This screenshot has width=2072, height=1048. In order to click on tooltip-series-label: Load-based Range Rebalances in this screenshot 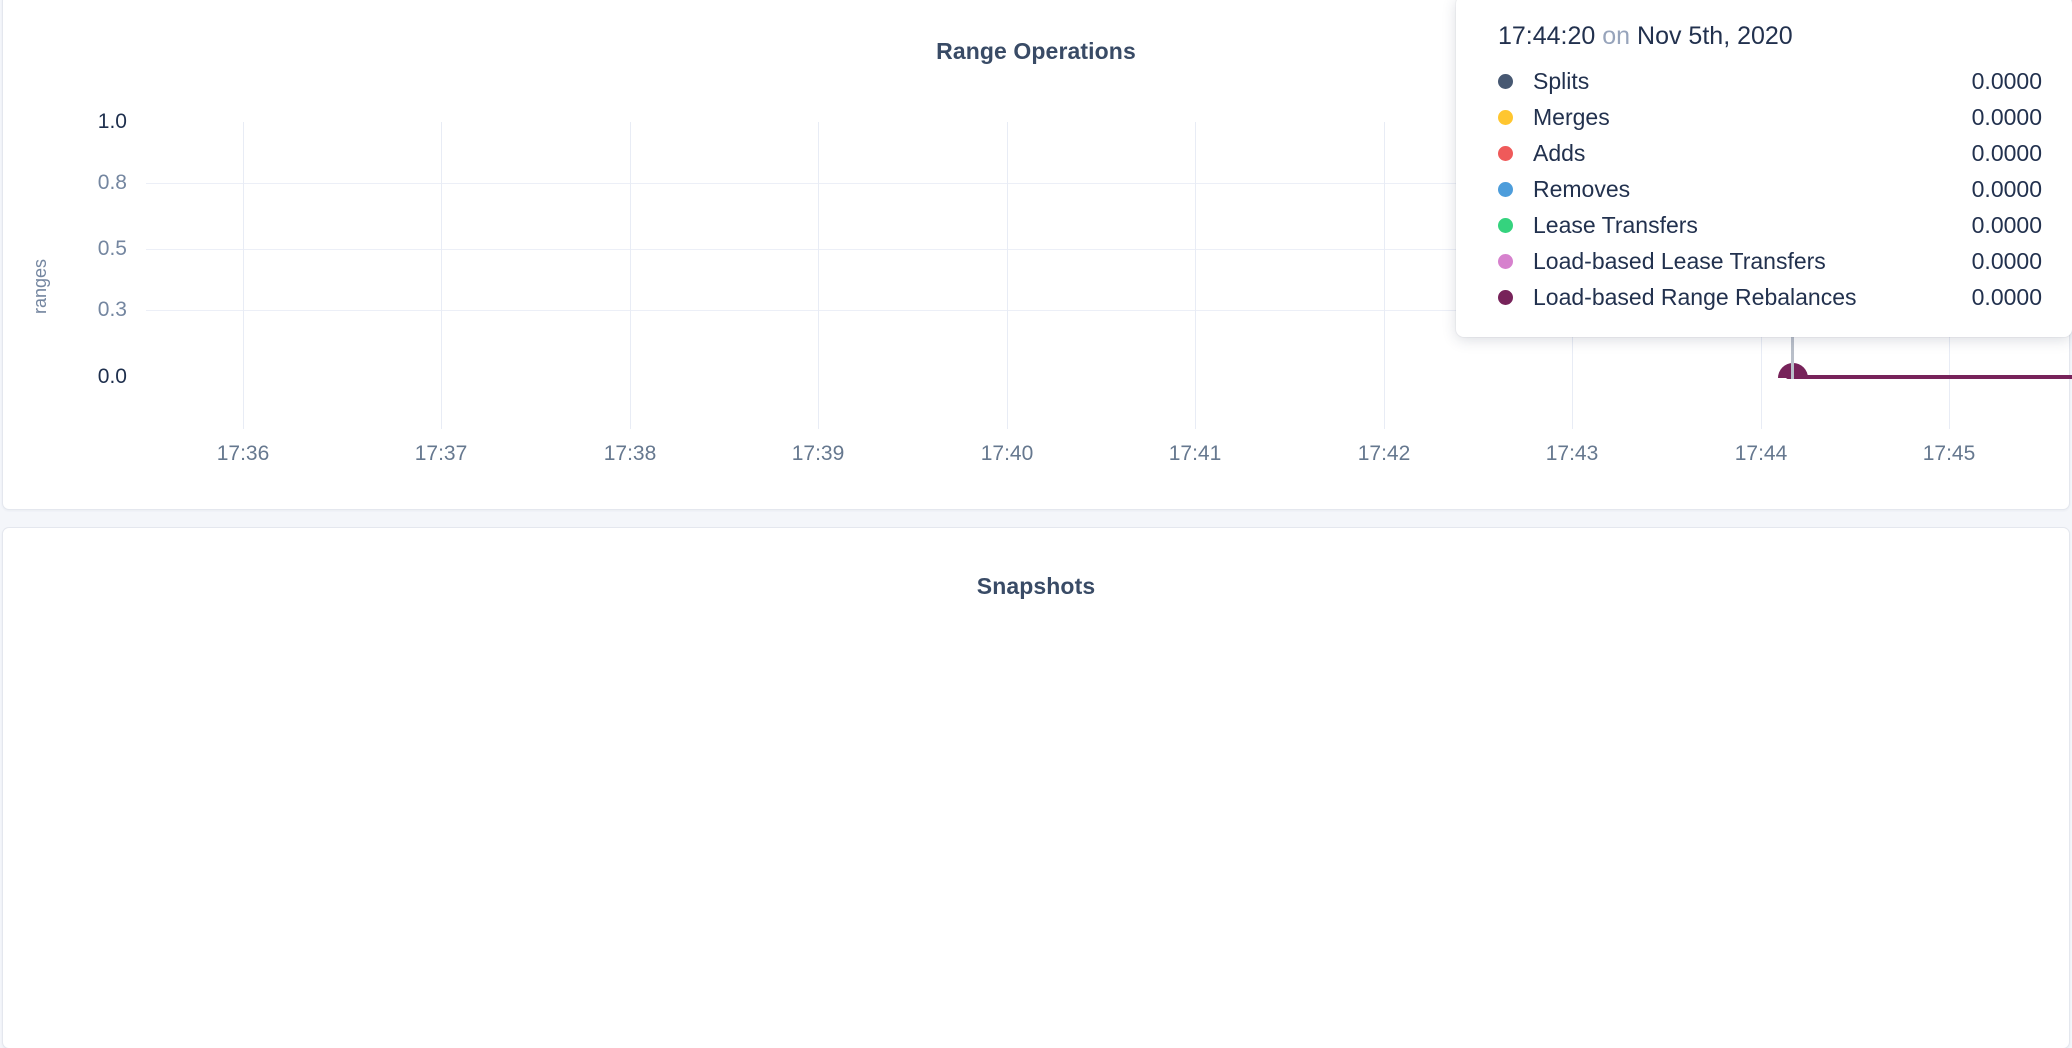, I will do `click(1695, 296)`.